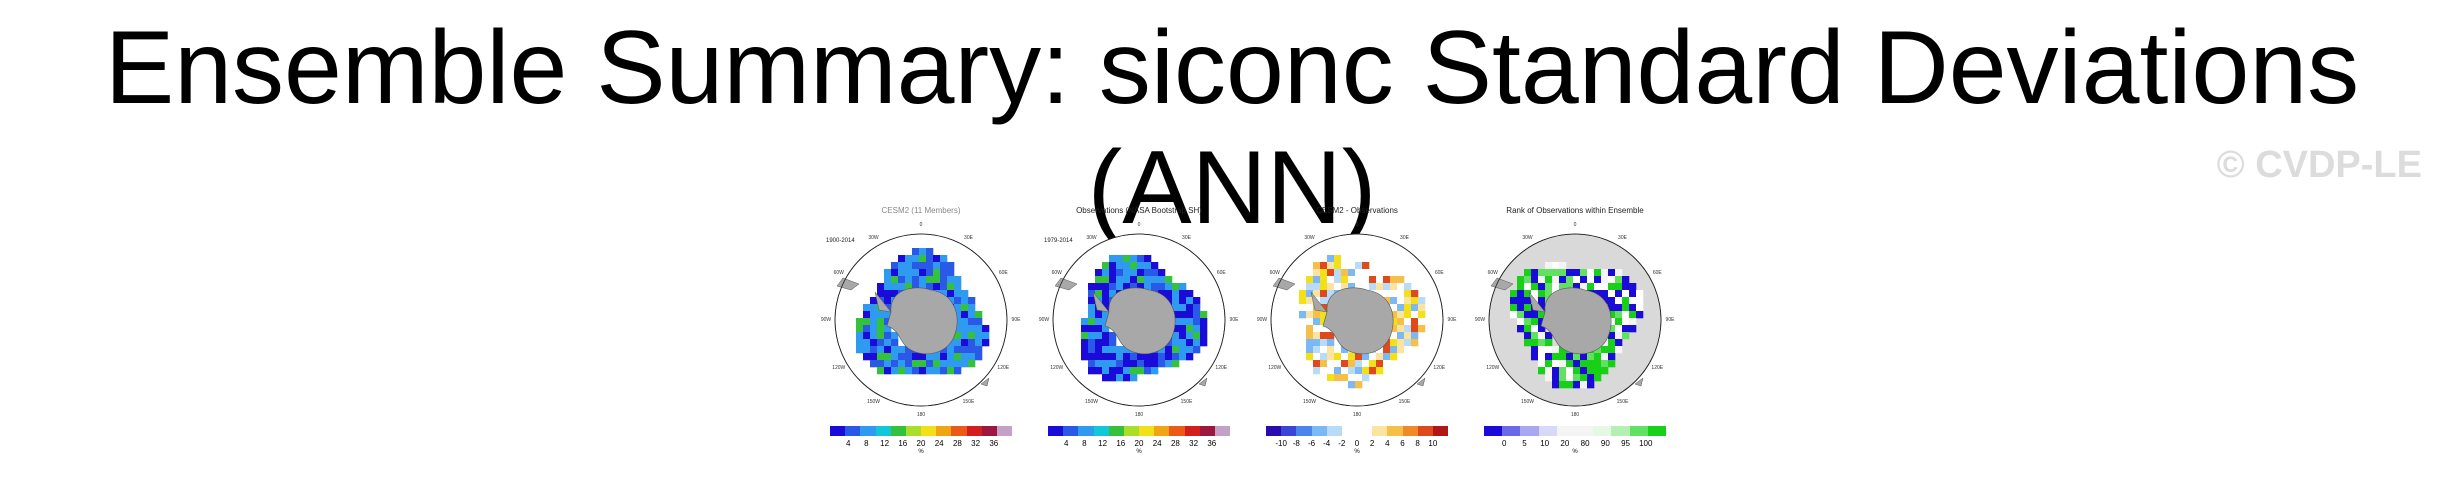 This screenshot has width=2464, height=484. I want to click on colorbar-tick-label: 28, so click(957, 443).